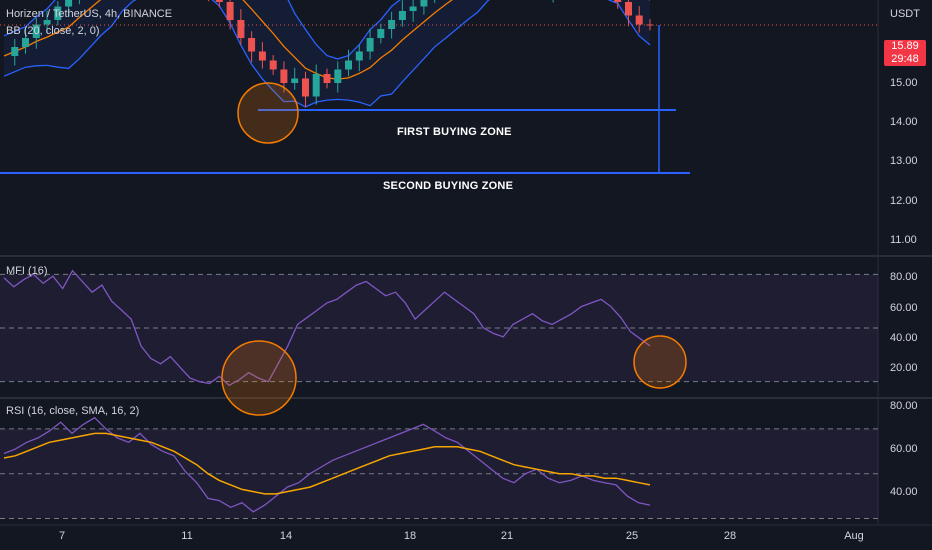  What do you see at coordinates (904, 201) in the screenshot?
I see `price-tick: 12.00` at bounding box center [904, 201].